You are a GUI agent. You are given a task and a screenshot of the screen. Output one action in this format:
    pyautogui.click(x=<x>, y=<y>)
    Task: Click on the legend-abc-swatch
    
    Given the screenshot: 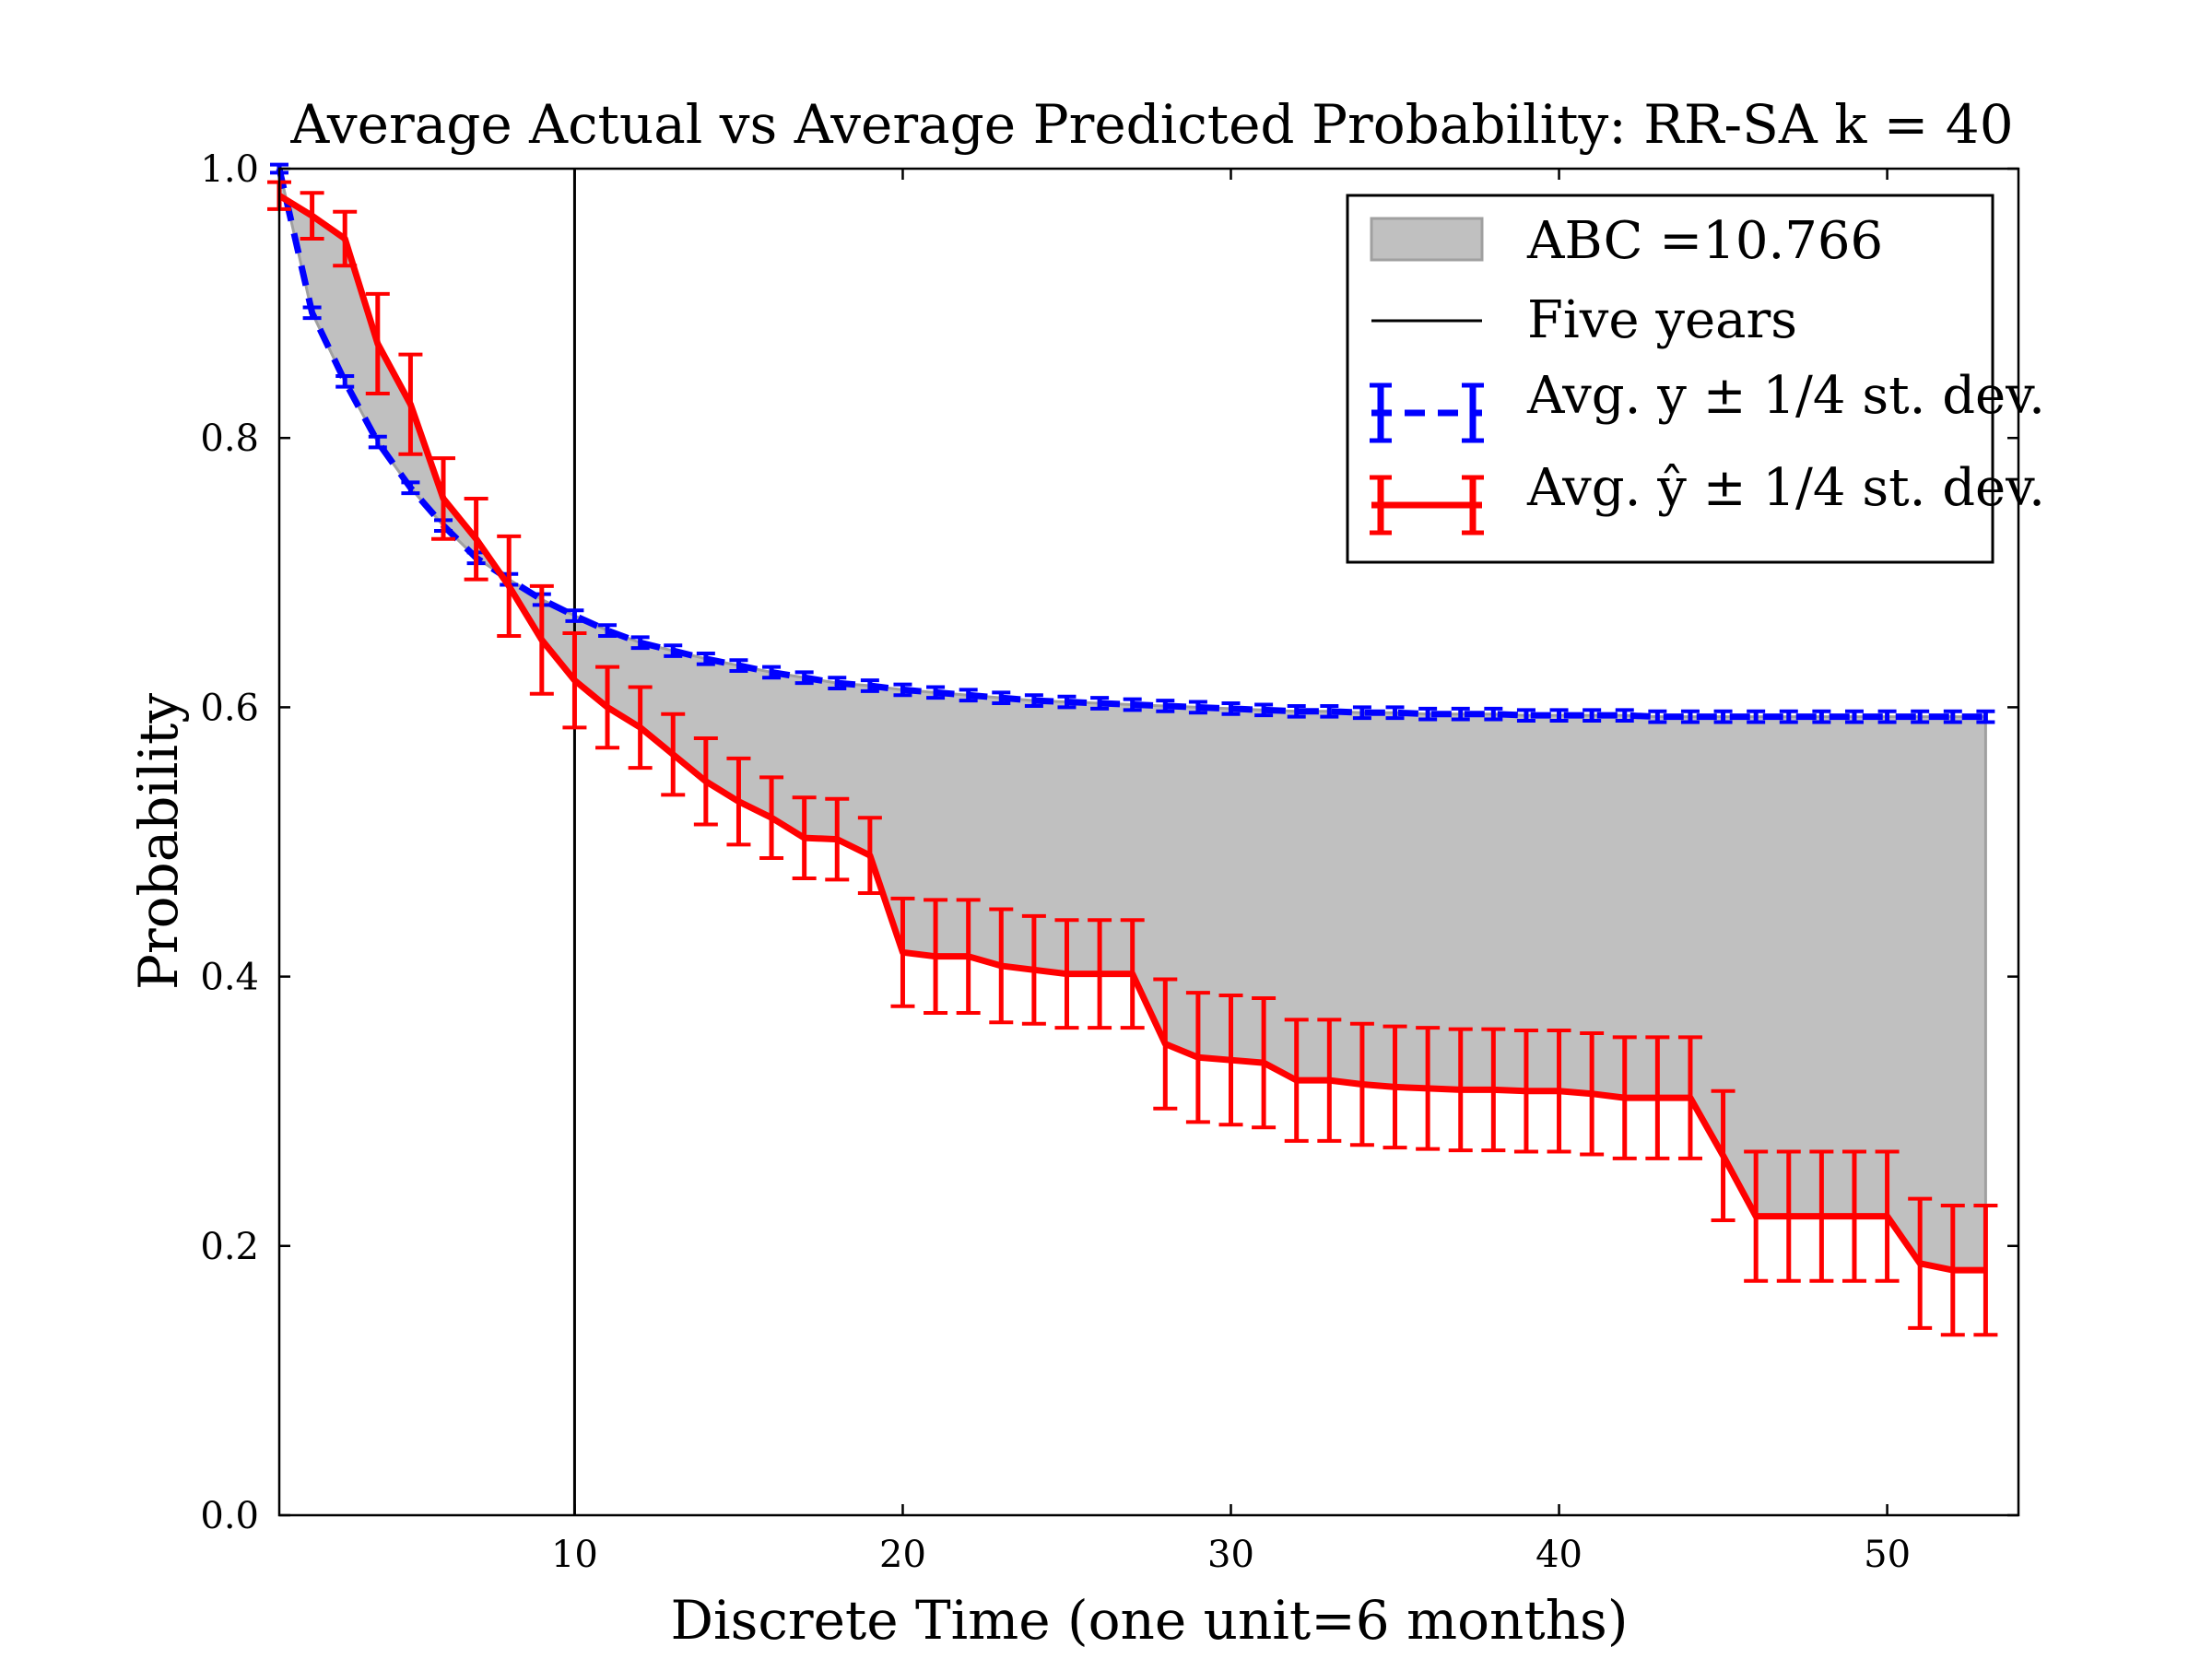 What is the action you would take?
    pyautogui.click(x=1427, y=239)
    